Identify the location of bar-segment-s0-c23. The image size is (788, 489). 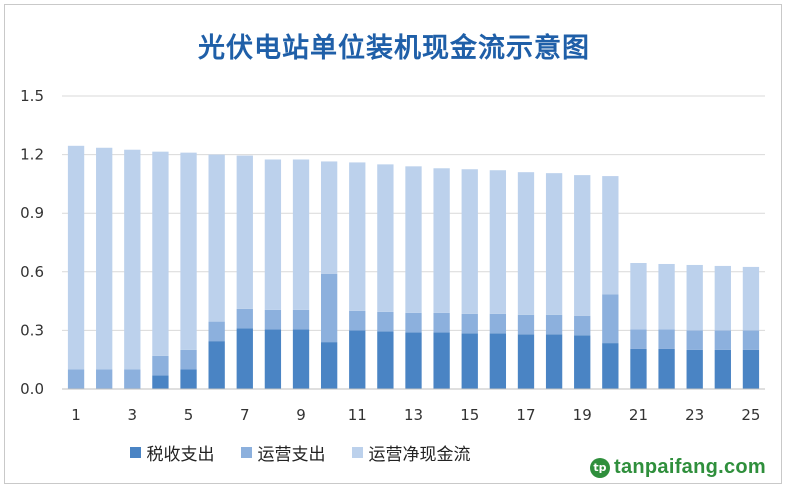
(694, 369).